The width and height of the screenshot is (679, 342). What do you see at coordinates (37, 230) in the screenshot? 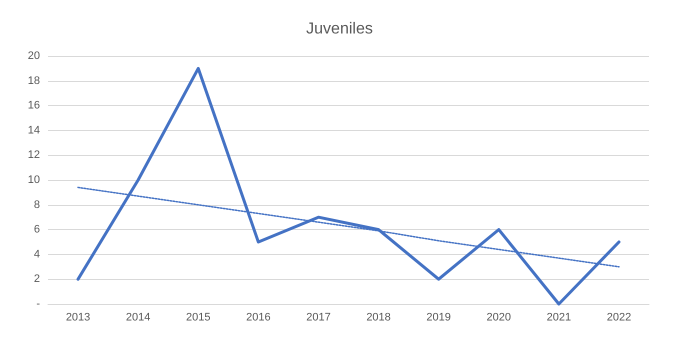
I see `y-tick-label: 6` at bounding box center [37, 230].